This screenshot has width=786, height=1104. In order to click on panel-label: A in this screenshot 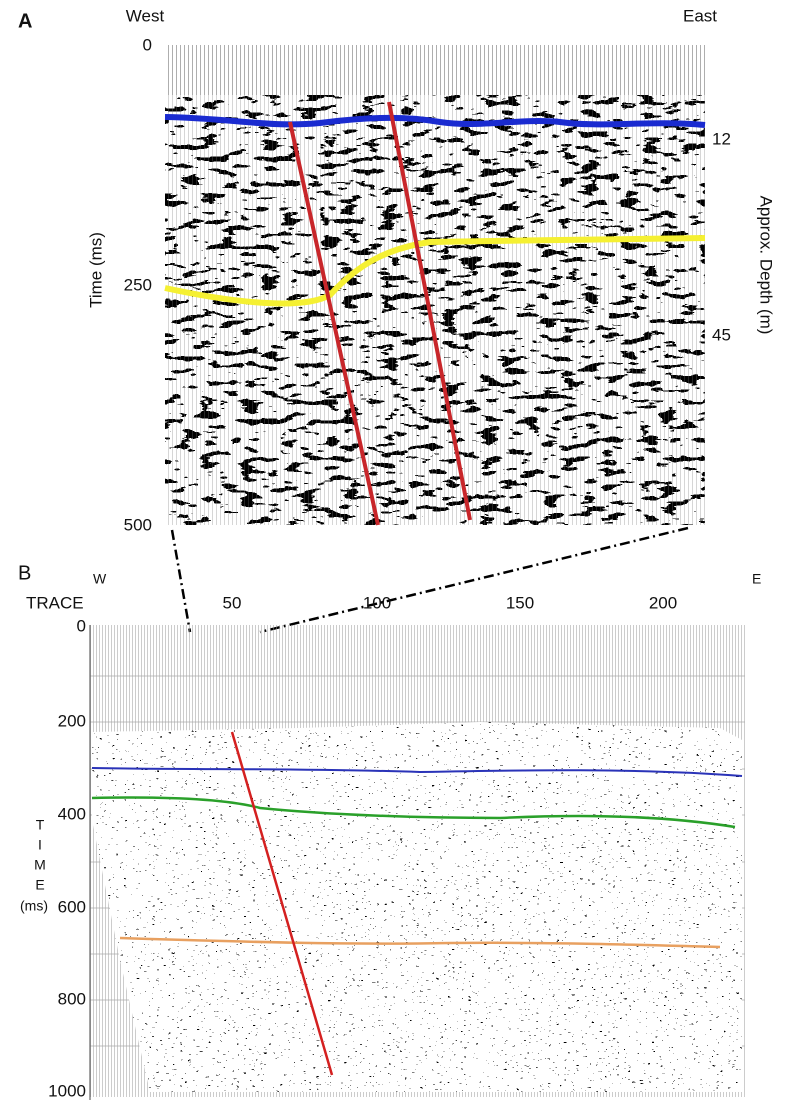, I will do `click(25, 21)`.